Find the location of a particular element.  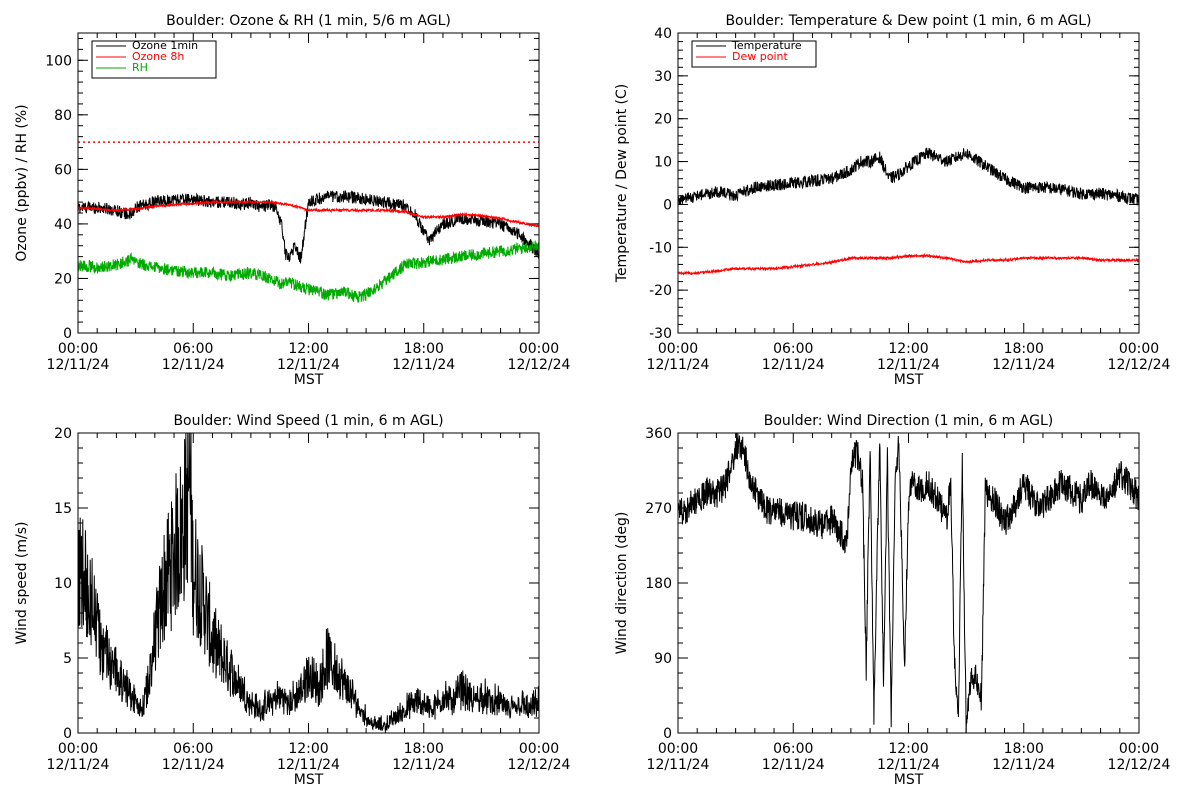

y-tick-label: -10 is located at coordinates (660, 248).